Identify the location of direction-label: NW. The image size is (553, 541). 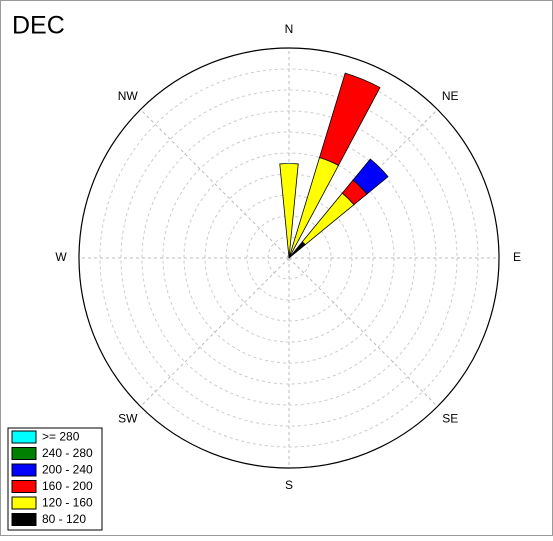
(128, 96).